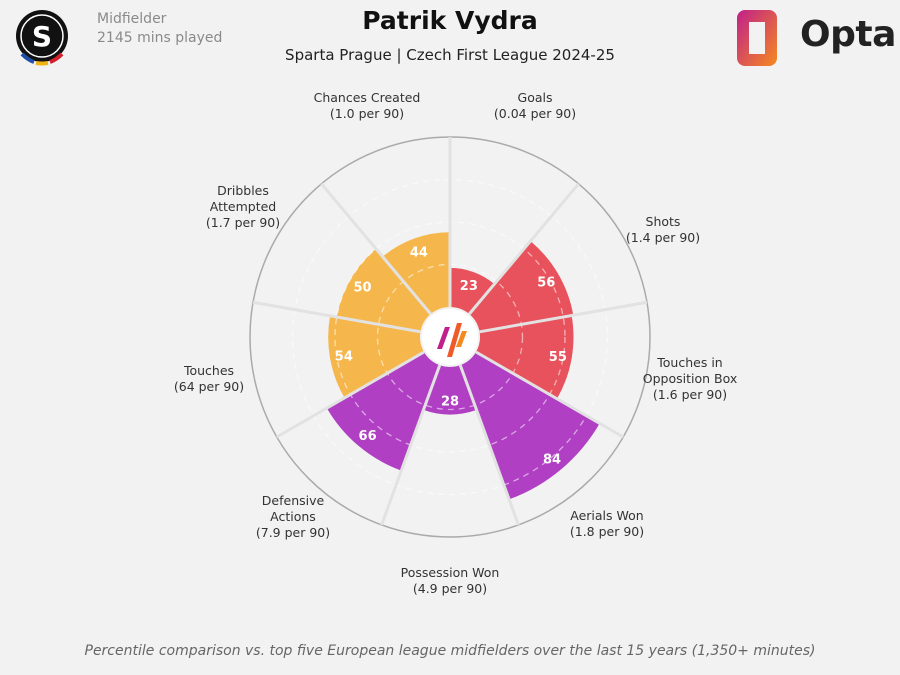 This screenshot has width=900, height=675. I want to click on value-label: 28, so click(450, 402).